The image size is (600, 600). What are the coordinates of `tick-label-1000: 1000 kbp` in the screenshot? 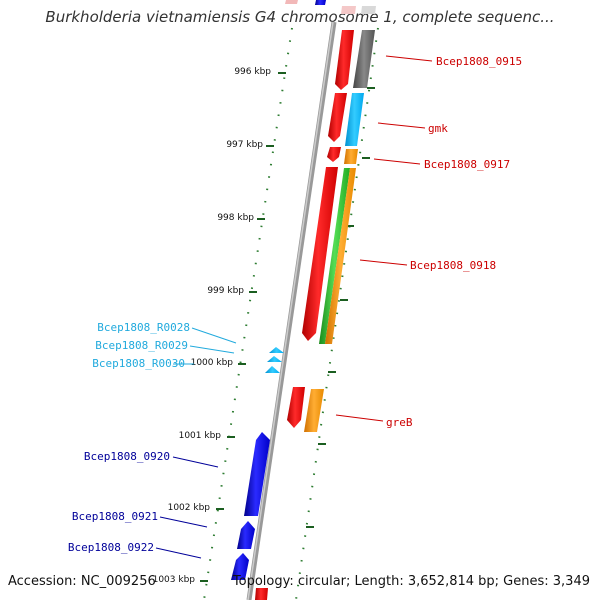 It's located at (212, 363).